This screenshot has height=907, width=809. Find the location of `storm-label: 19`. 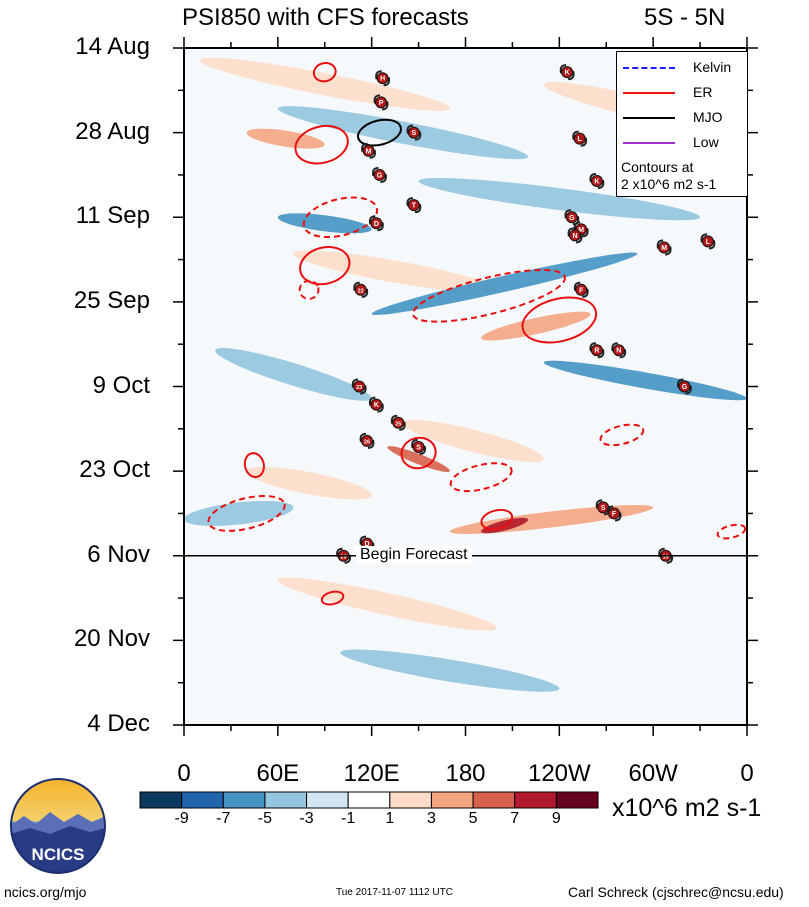

storm-label: 19 is located at coordinates (666, 557).